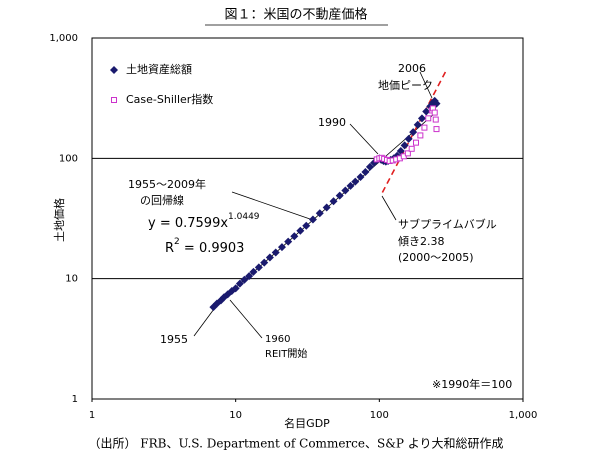  I want to click on trend-line, so click(414, 130).